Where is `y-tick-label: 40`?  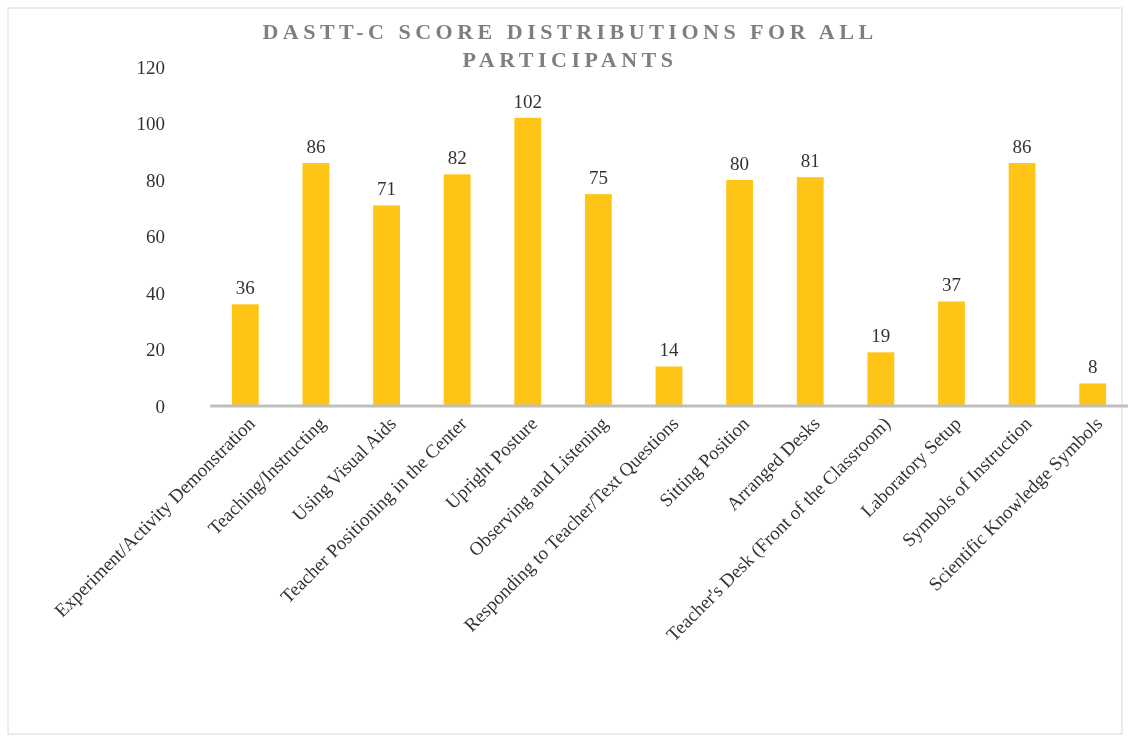 y-tick-label: 40 is located at coordinates (155, 293).